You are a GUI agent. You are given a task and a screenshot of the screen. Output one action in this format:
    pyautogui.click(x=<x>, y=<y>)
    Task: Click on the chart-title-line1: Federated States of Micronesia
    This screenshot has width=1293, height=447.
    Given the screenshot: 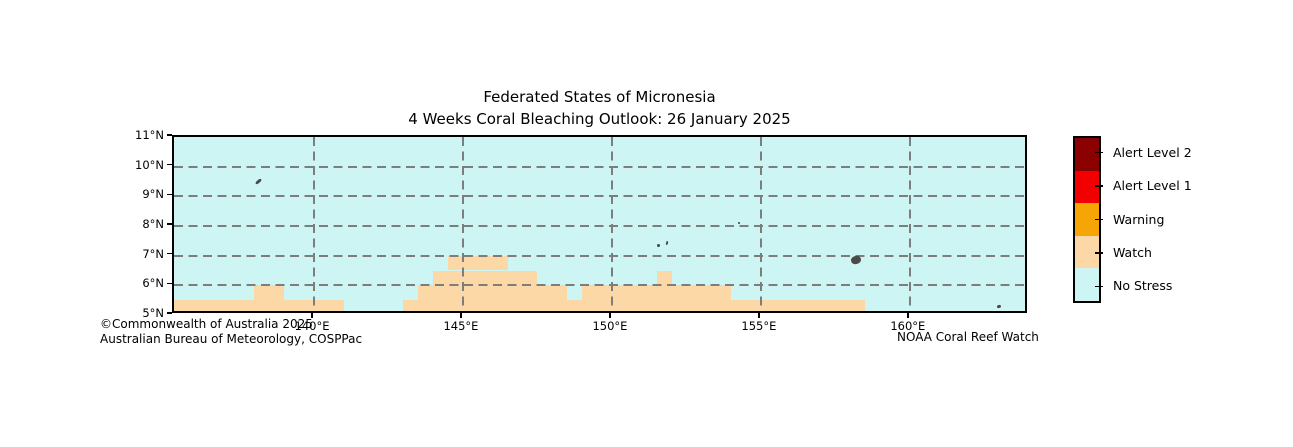 What is the action you would take?
    pyautogui.click(x=599, y=97)
    